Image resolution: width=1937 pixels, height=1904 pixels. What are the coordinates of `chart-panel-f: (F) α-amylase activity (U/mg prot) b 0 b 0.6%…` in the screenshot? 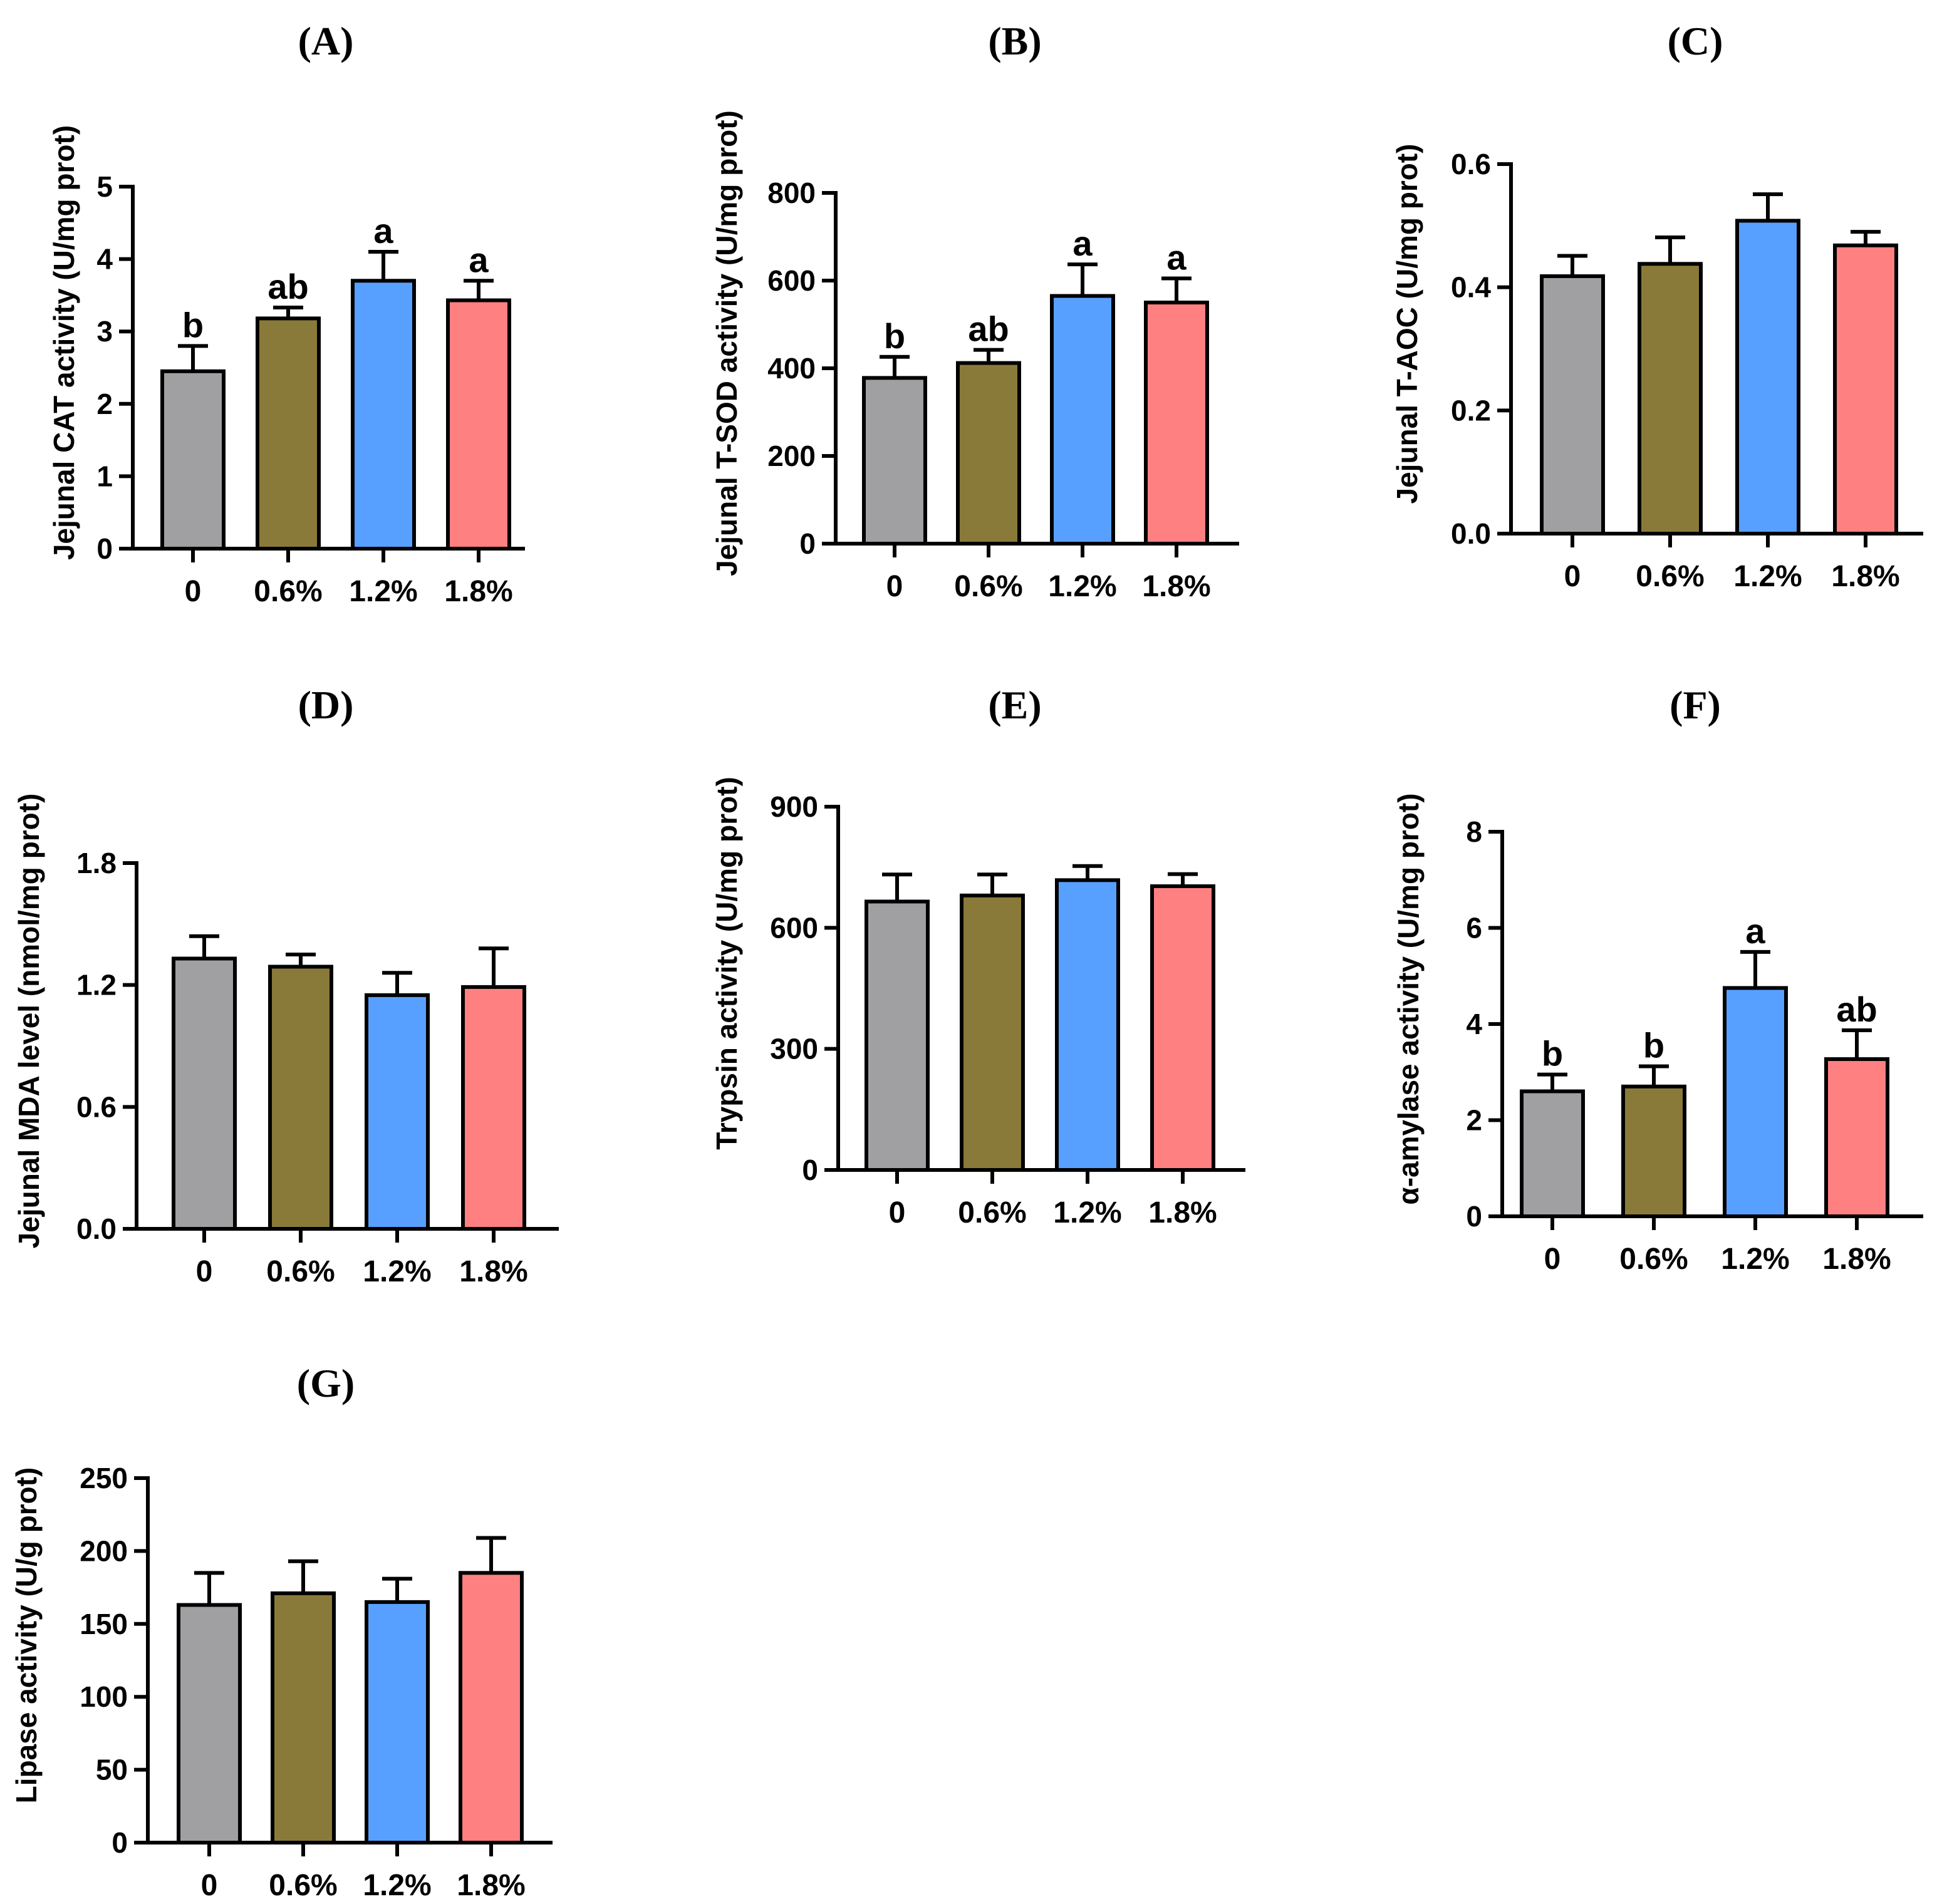 It's located at (1657, 979).